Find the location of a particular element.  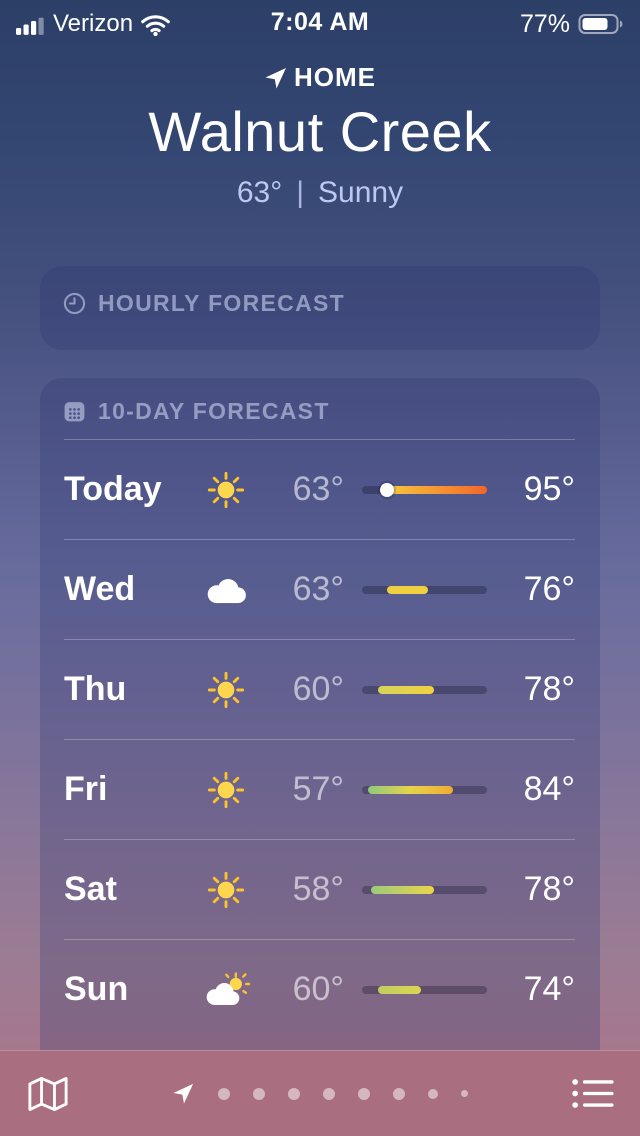

location-header: HOME Walnut Creek 63° | Sunny is located at coordinates (320, 136).